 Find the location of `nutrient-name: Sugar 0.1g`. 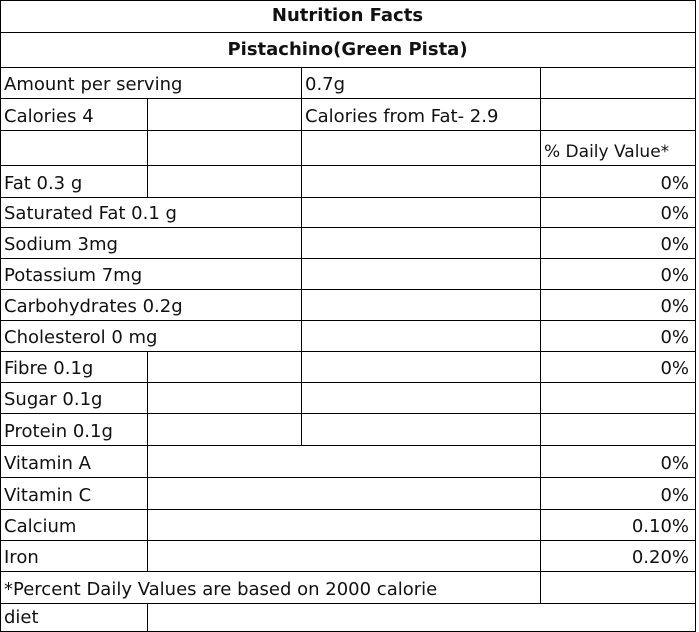

nutrient-name: Sugar 0.1g is located at coordinates (53, 399).